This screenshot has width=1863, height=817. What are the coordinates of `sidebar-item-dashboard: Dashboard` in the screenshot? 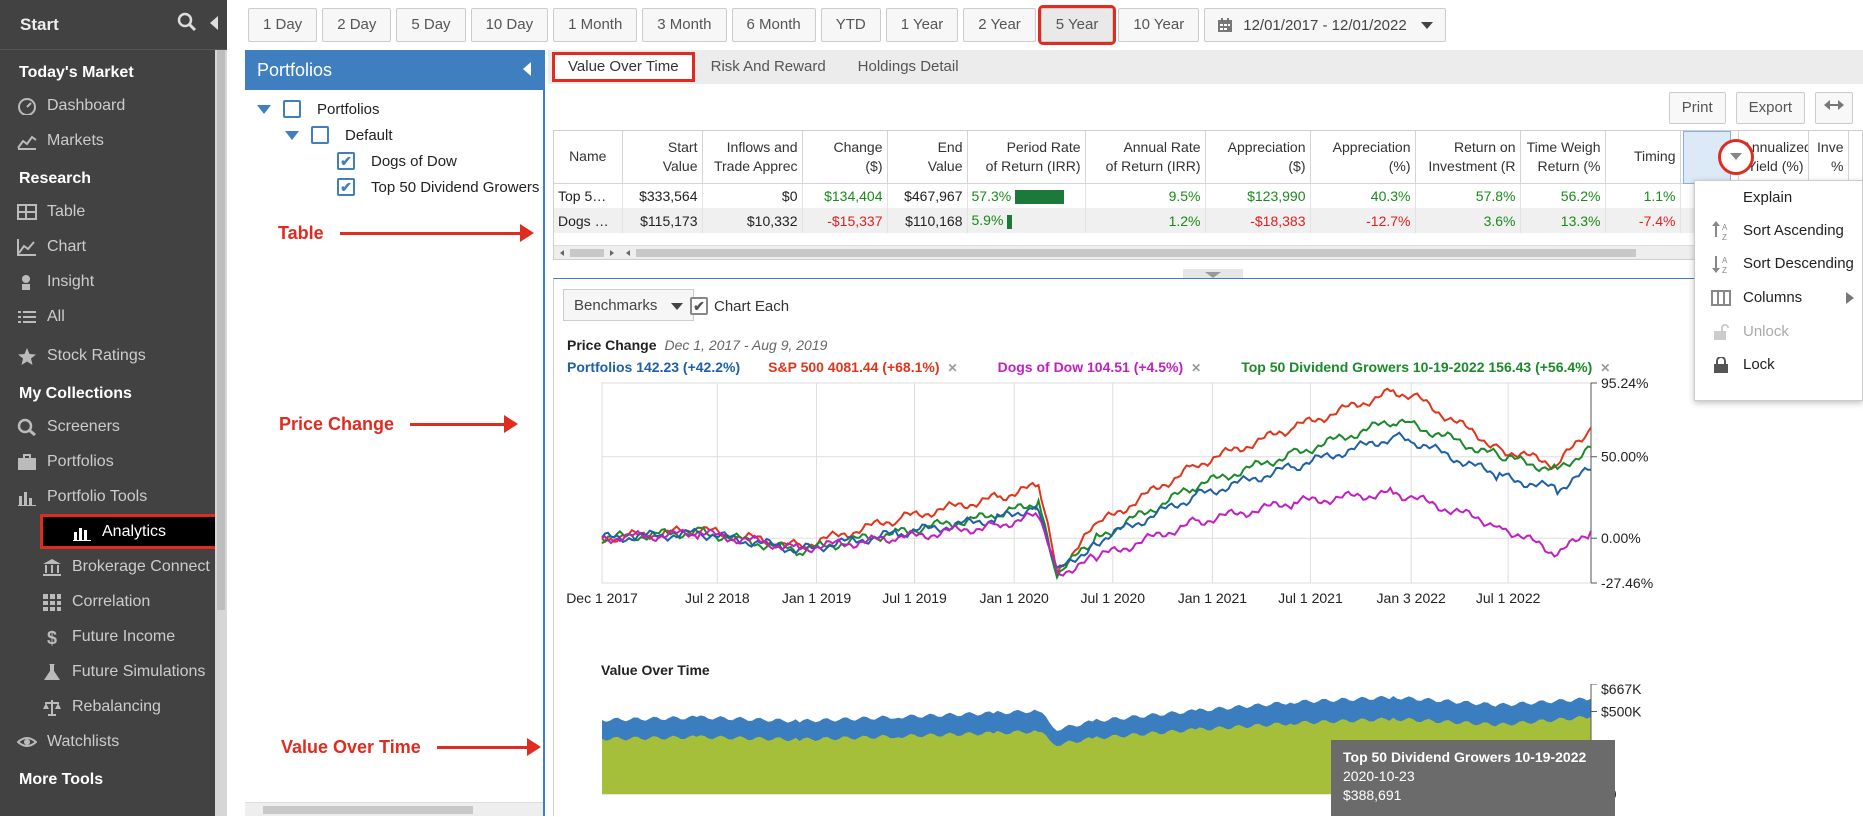 It's located at (113, 105).